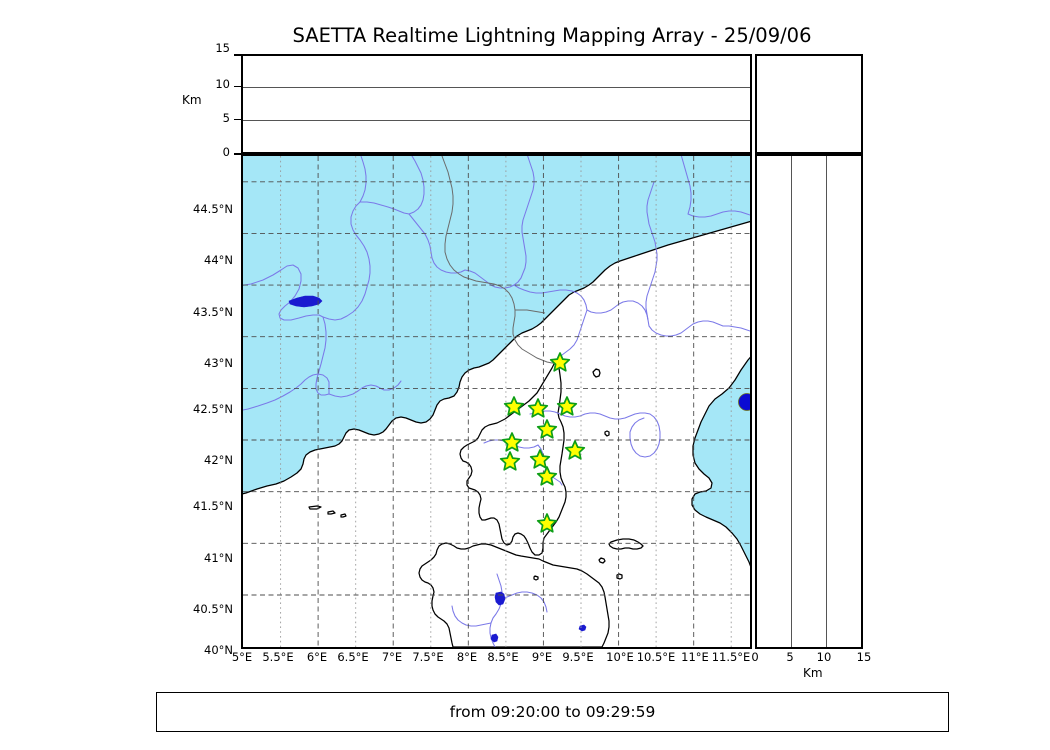 Image resolution: width=1050 pixels, height=750 pixels. What do you see at coordinates (226, 118) in the screenshot?
I see `alt-tick-label-5: 5` at bounding box center [226, 118].